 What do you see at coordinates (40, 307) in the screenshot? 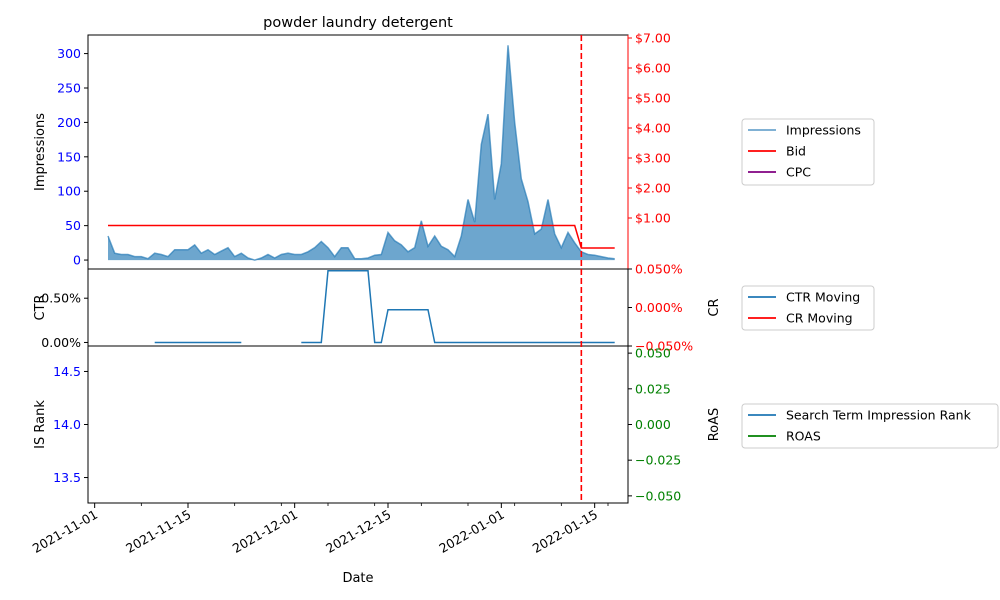
I see `left-axis-label: CTR` at bounding box center [40, 307].